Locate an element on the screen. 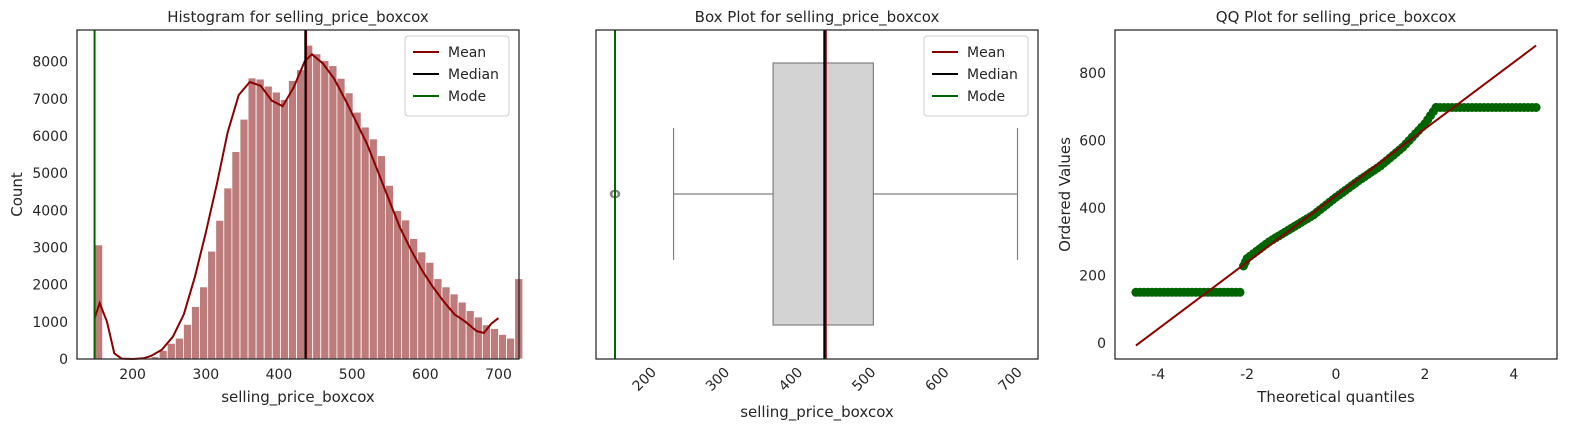  x-tick-label: 0 is located at coordinates (1336, 375).